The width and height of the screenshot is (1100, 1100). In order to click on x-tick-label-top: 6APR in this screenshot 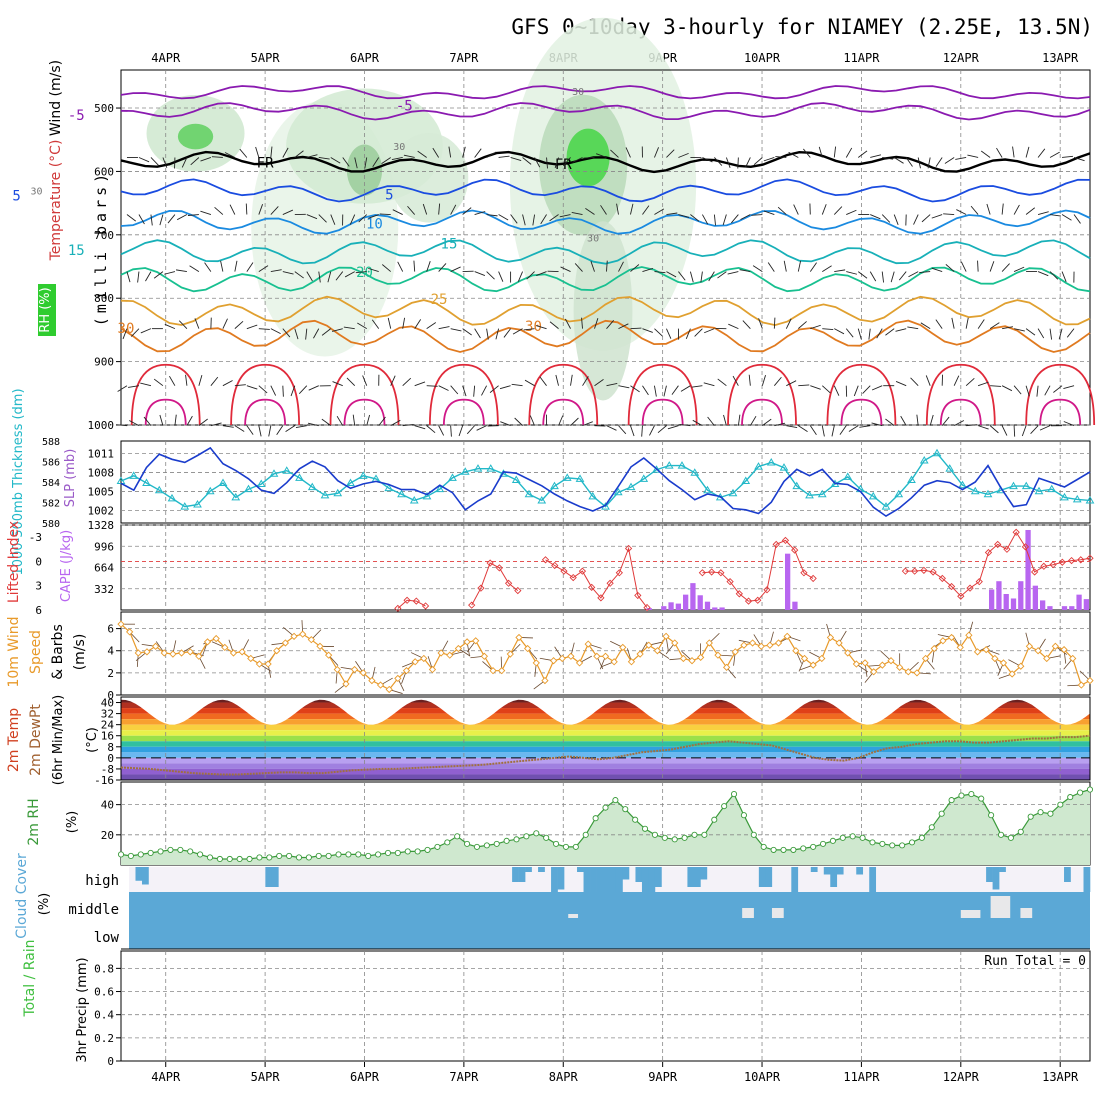, I will do `click(365, 58)`.